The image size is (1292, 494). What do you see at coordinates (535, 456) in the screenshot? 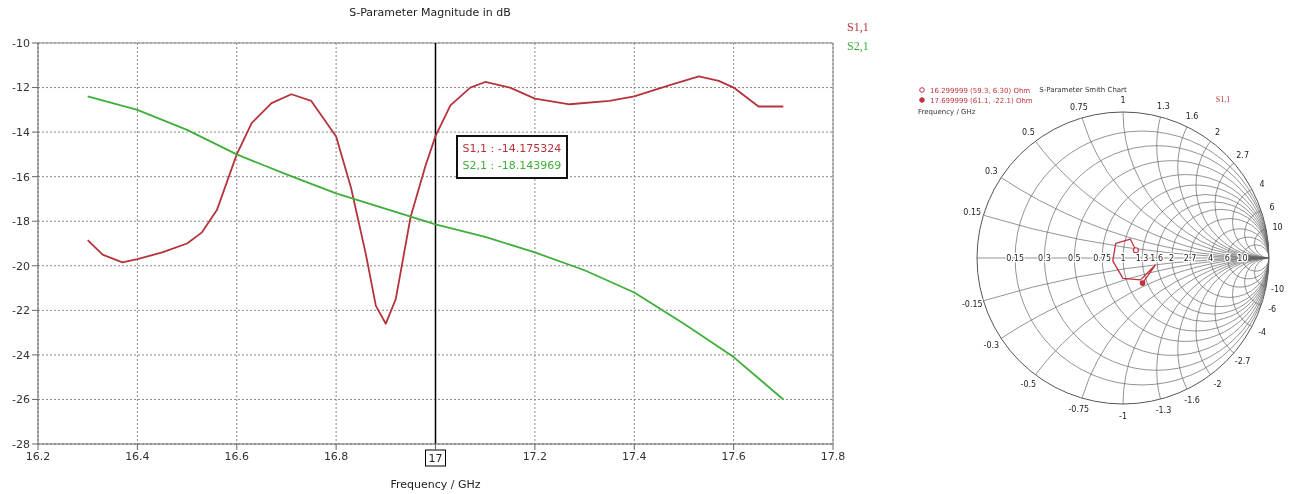
I see `x-tick-label: 17.2` at bounding box center [535, 456].